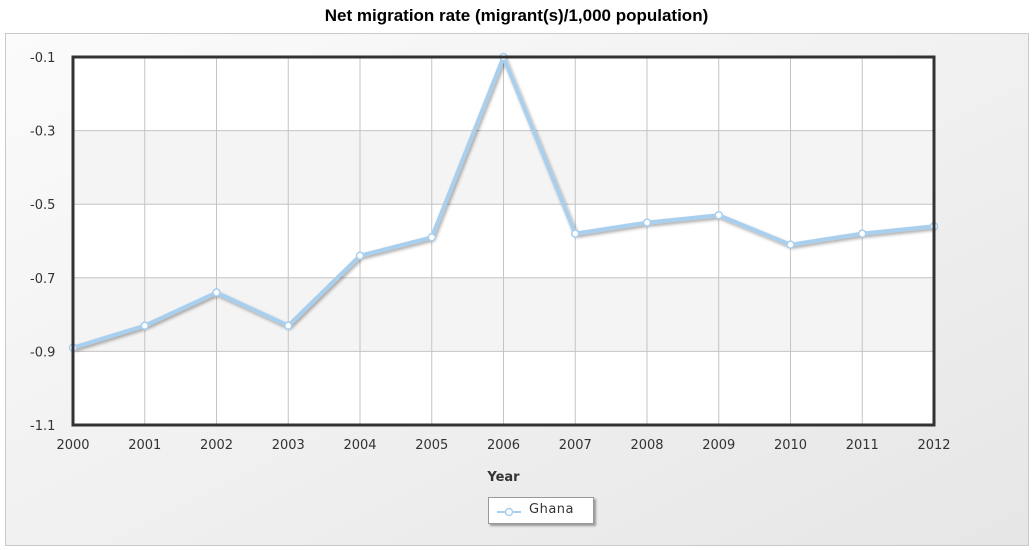 The image size is (1033, 550). What do you see at coordinates (551, 509) in the screenshot?
I see `legend-item-label: Ghana` at bounding box center [551, 509].